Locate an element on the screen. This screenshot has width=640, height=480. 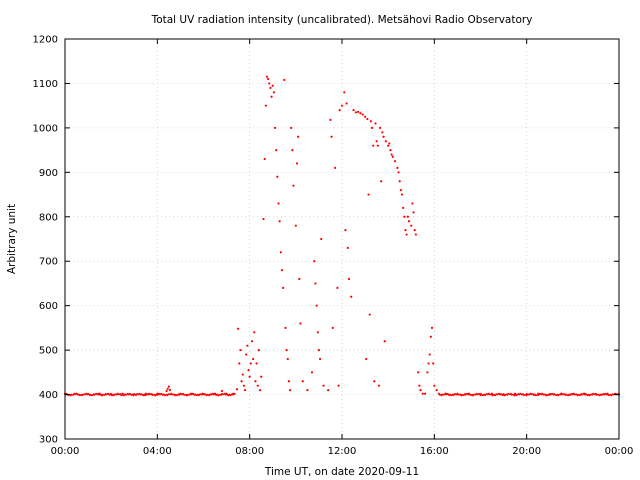
y-tick-label: 1200 is located at coordinates (45, 40).